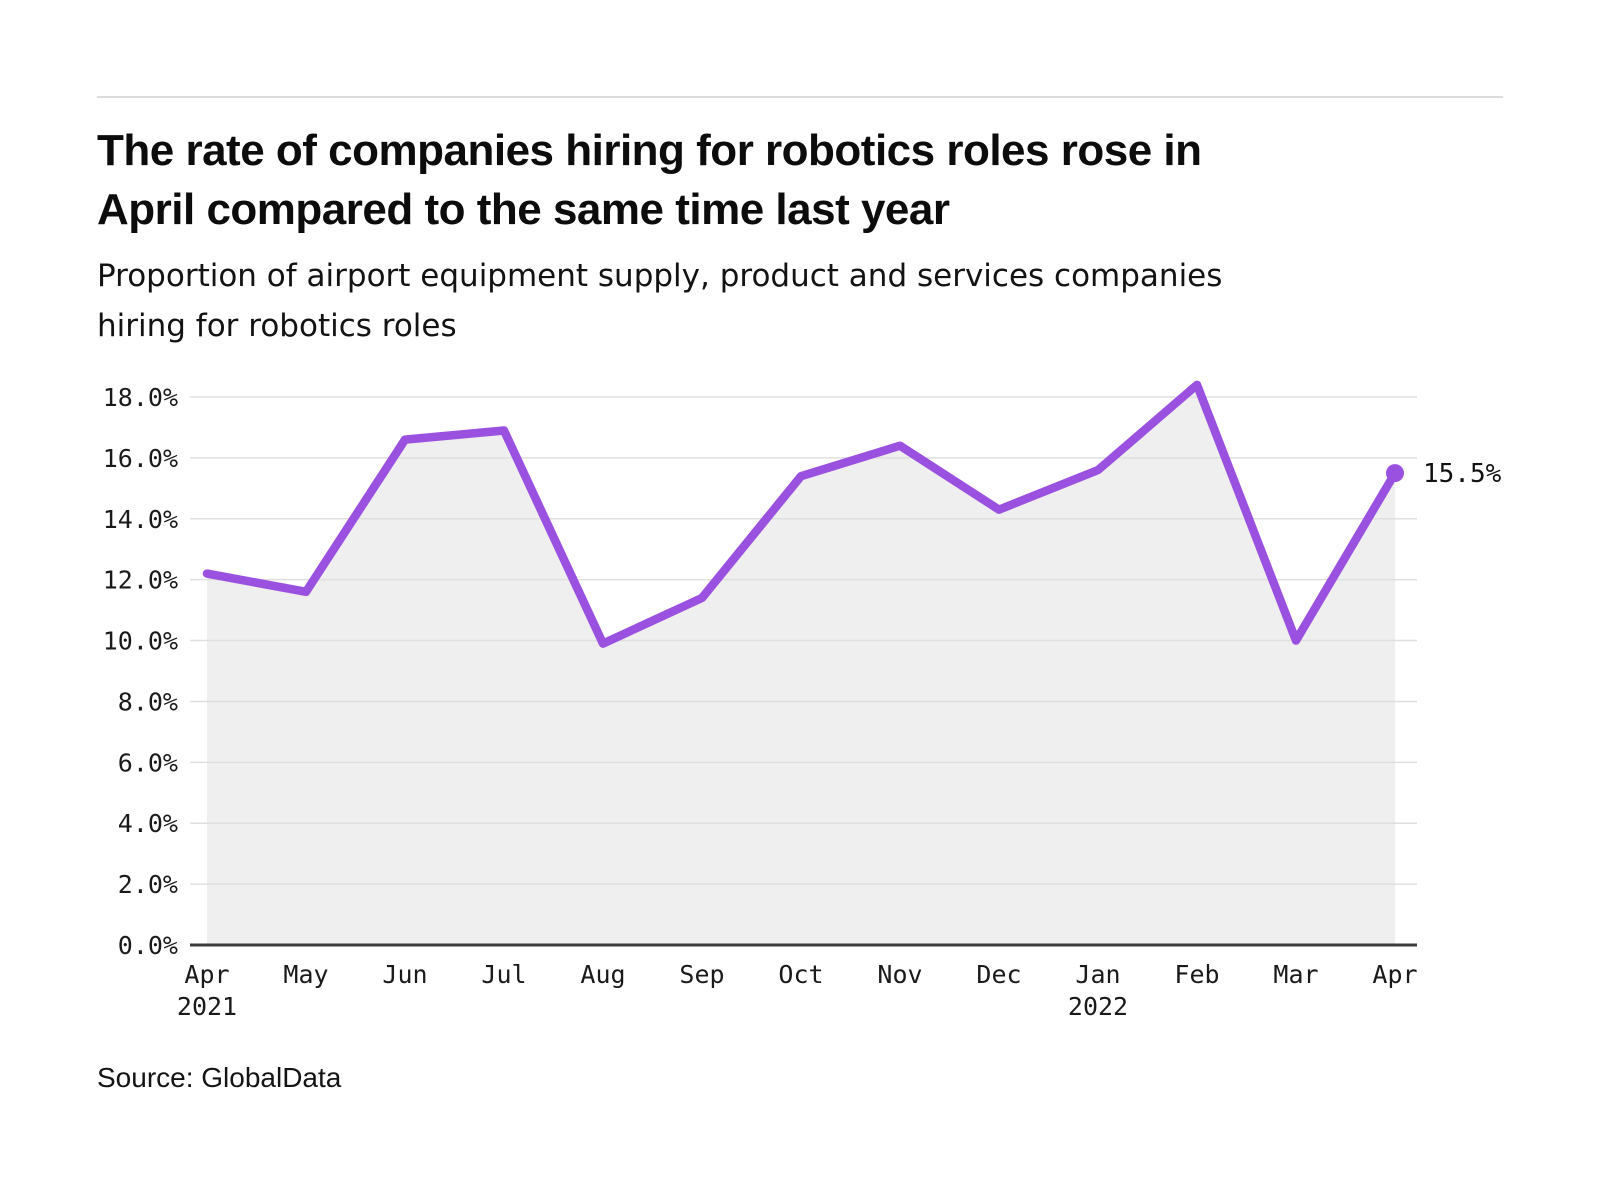  I want to click on y-tick-label: 8.0%, so click(148, 701).